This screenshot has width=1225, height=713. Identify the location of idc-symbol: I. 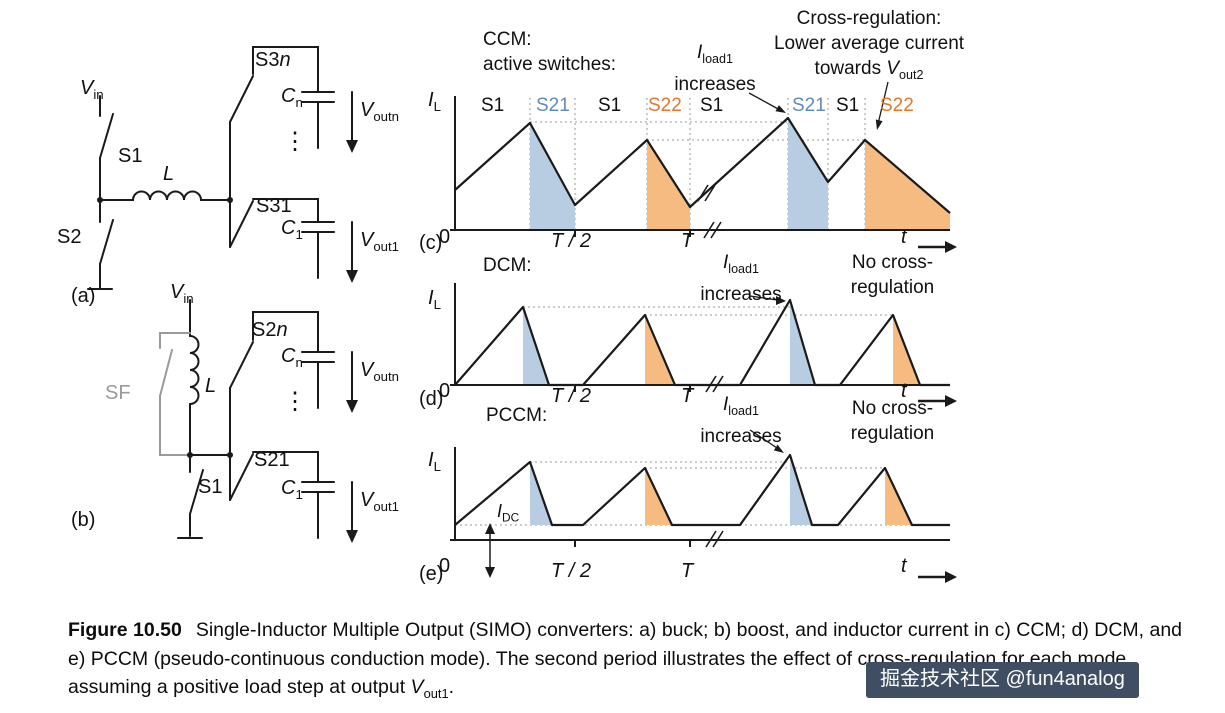
(500, 511).